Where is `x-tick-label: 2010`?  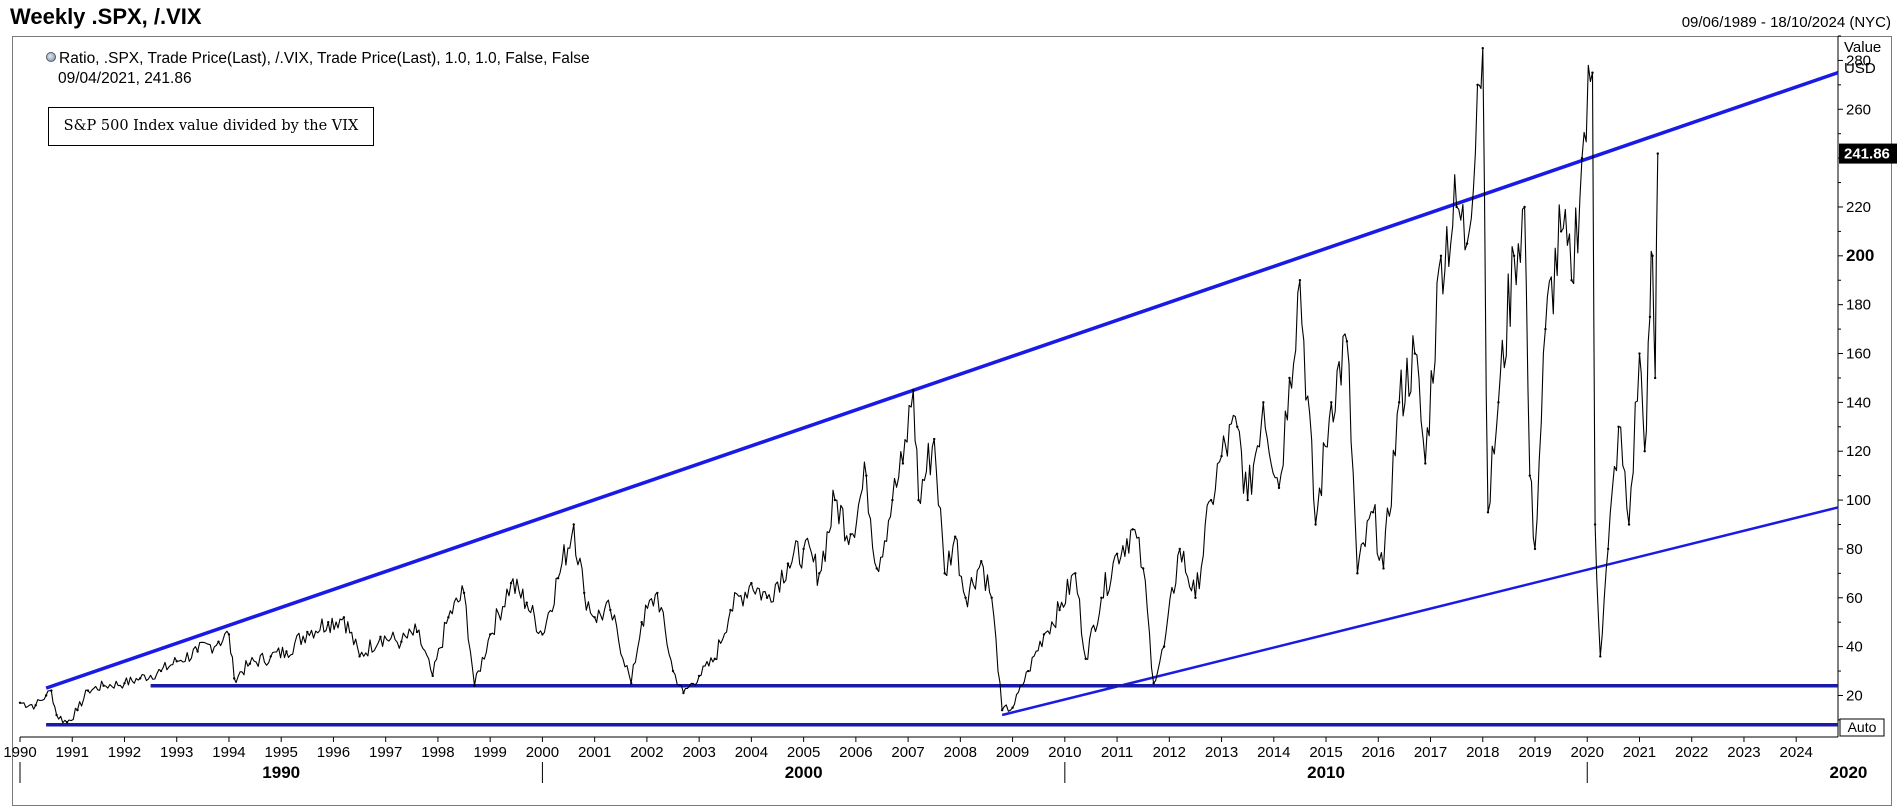
x-tick-label: 2010 is located at coordinates (1064, 752).